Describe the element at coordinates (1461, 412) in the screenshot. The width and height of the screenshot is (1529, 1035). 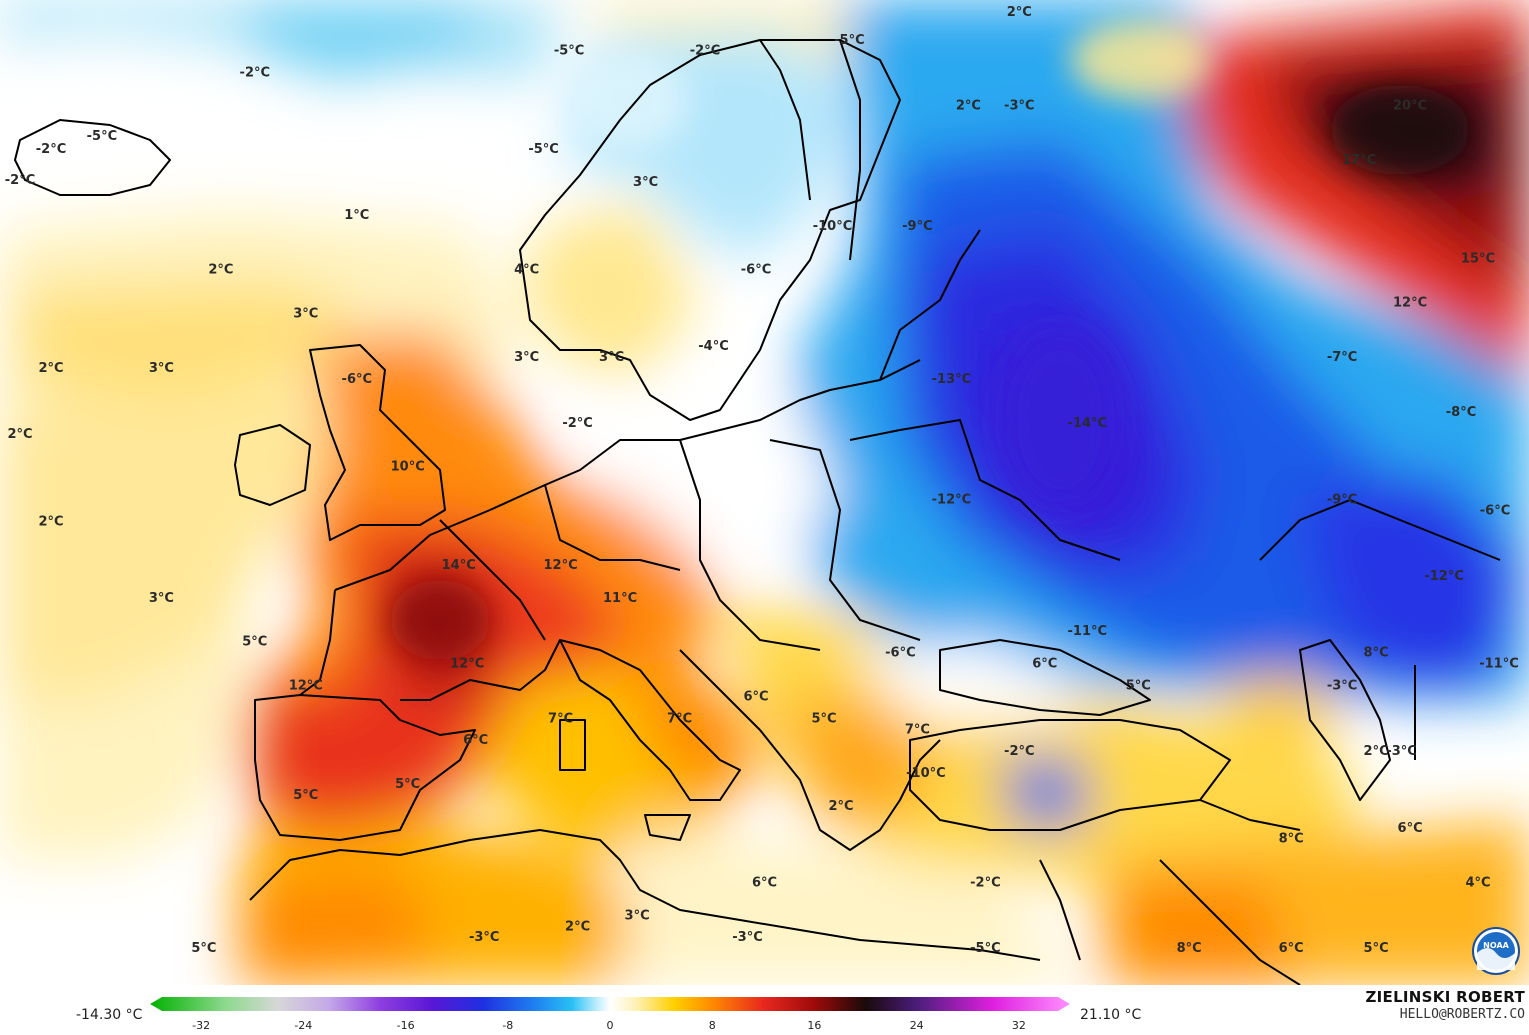
I see `temperature-label: -8°C` at that location.